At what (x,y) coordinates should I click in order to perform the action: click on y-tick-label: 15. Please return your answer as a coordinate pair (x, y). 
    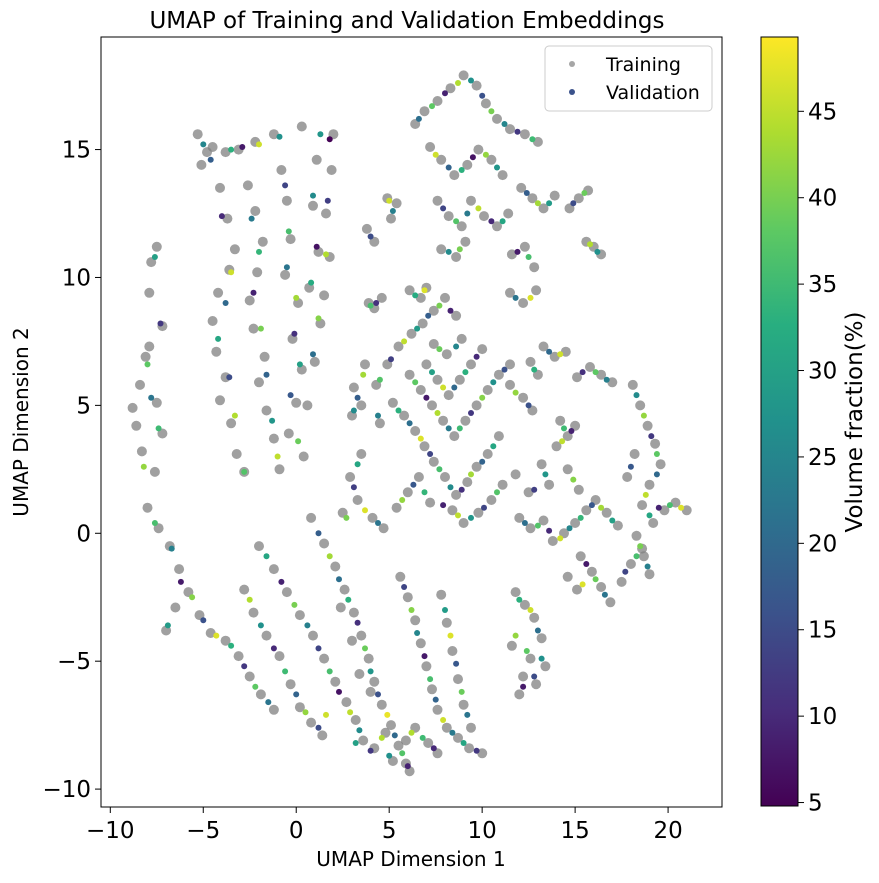
    Looking at the image, I should click on (76, 151).